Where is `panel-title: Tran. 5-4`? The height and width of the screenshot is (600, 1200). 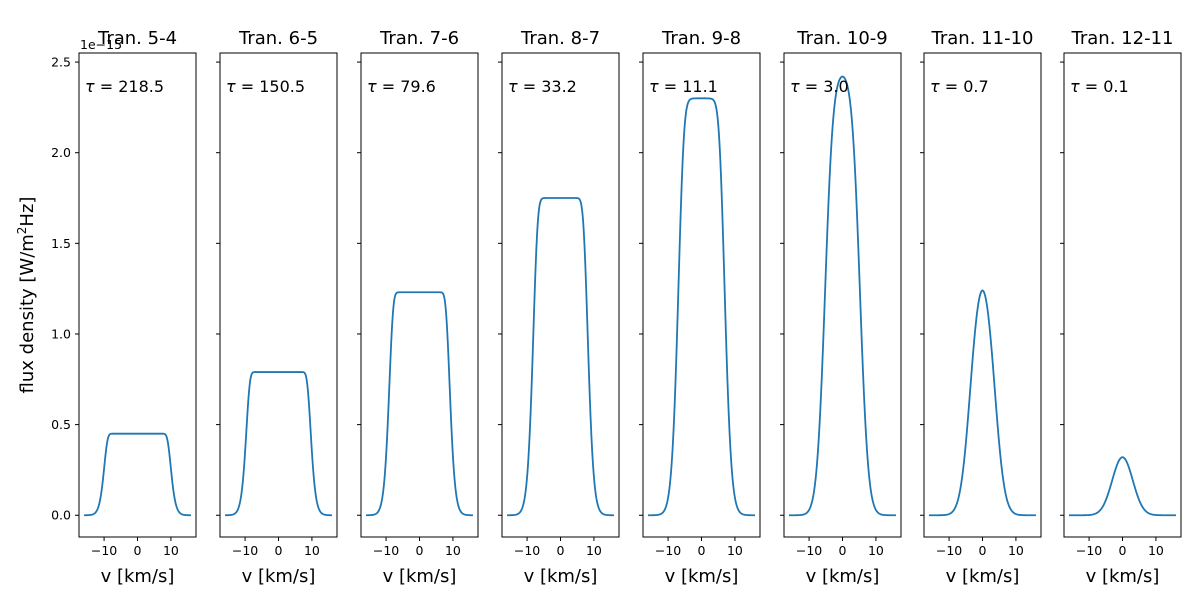
panel-title: Tran. 5-4 is located at coordinates (137, 38).